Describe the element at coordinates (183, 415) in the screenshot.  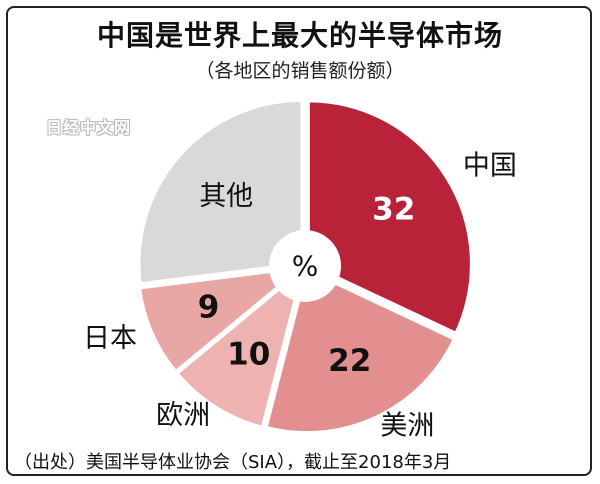
I see `slice-category-label-2: 欧洲` at that location.